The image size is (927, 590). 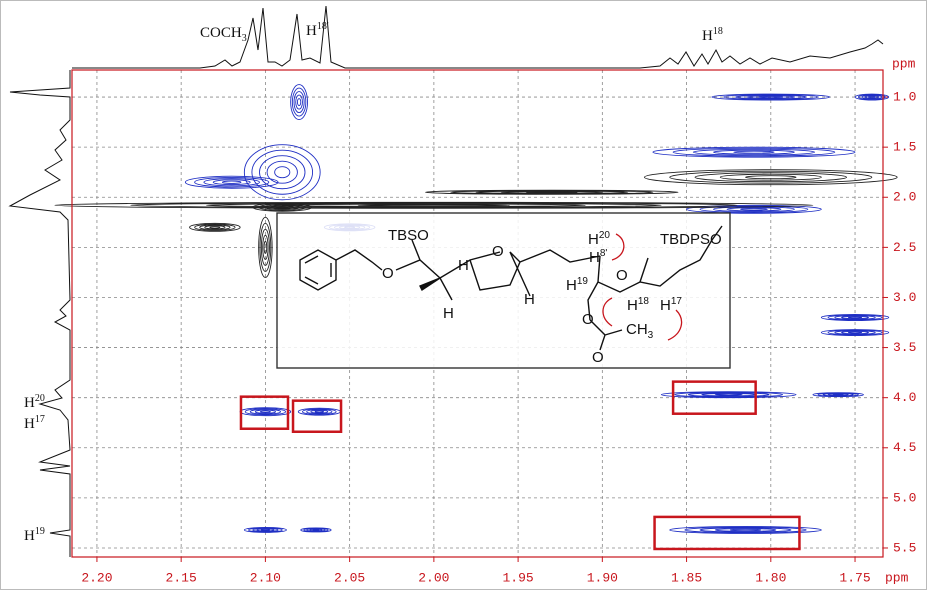 I want to click on y-tick-label: 1.5, so click(x=904, y=147).